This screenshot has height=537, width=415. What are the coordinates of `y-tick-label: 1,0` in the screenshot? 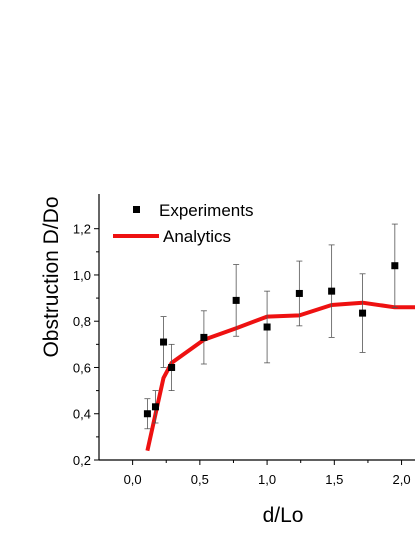 It's located at (82, 275).